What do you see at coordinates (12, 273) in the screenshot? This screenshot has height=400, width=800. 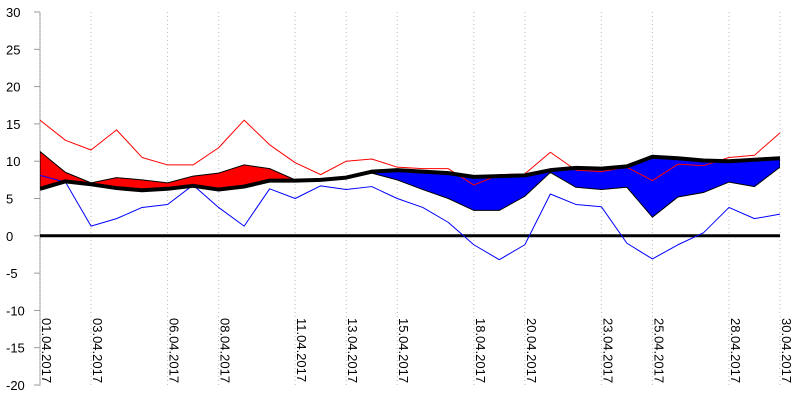 I see `y-tick-label: -5` at bounding box center [12, 273].